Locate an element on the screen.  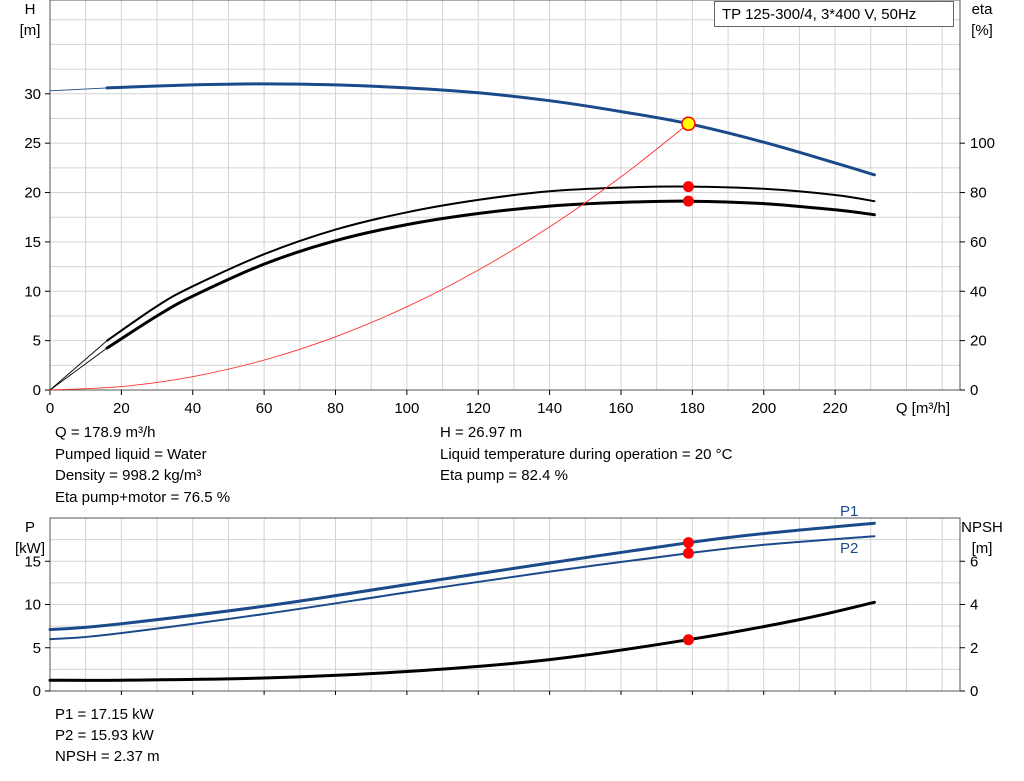
head-efficiency-ylabel-right-name: eta is located at coordinates (983, 9).